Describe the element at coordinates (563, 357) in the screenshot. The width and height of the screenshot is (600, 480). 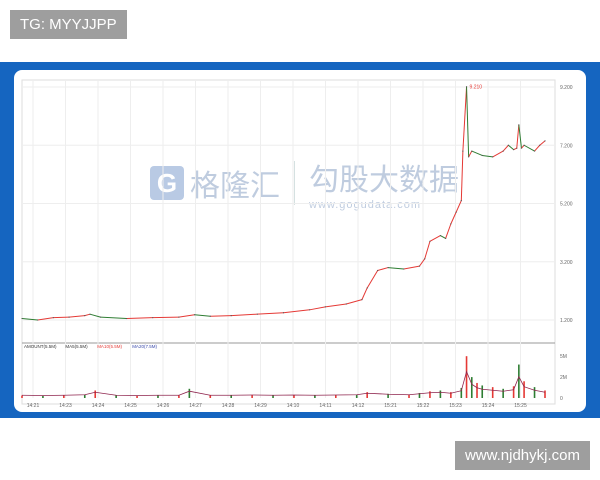
I see `volume-y-tick-label: 5M` at that location.